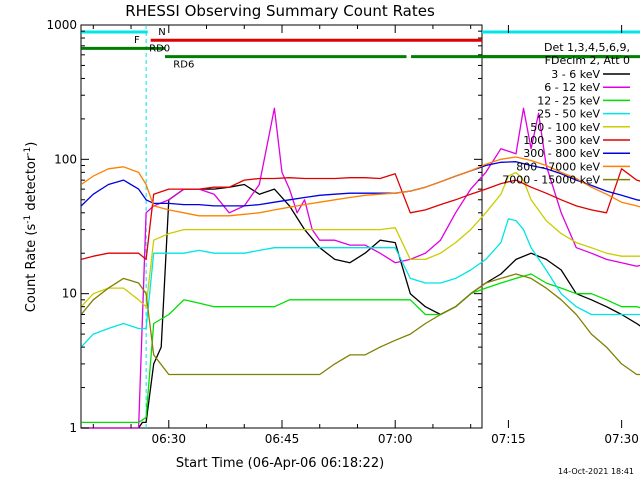 This screenshot has height=480, width=640. I want to click on x-tick-label-2: 07:00, so click(395, 439).